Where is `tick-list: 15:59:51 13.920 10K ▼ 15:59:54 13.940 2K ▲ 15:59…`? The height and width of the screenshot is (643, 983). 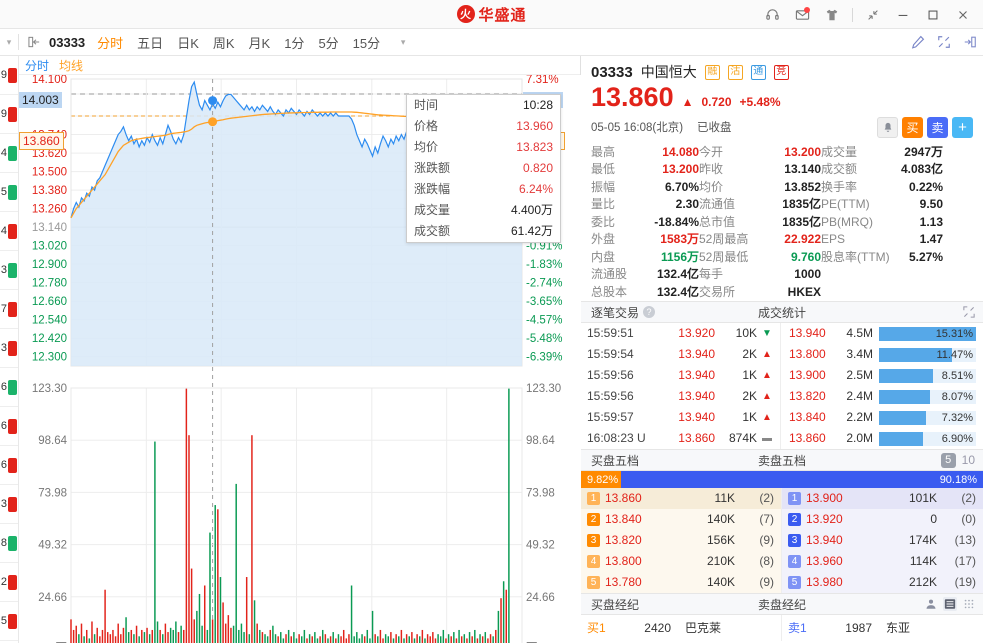 tick-list: 15:59:51 13.920 10K ▼ 15:59:54 13.940 2K ▲ 15:59… is located at coordinates (681, 386).